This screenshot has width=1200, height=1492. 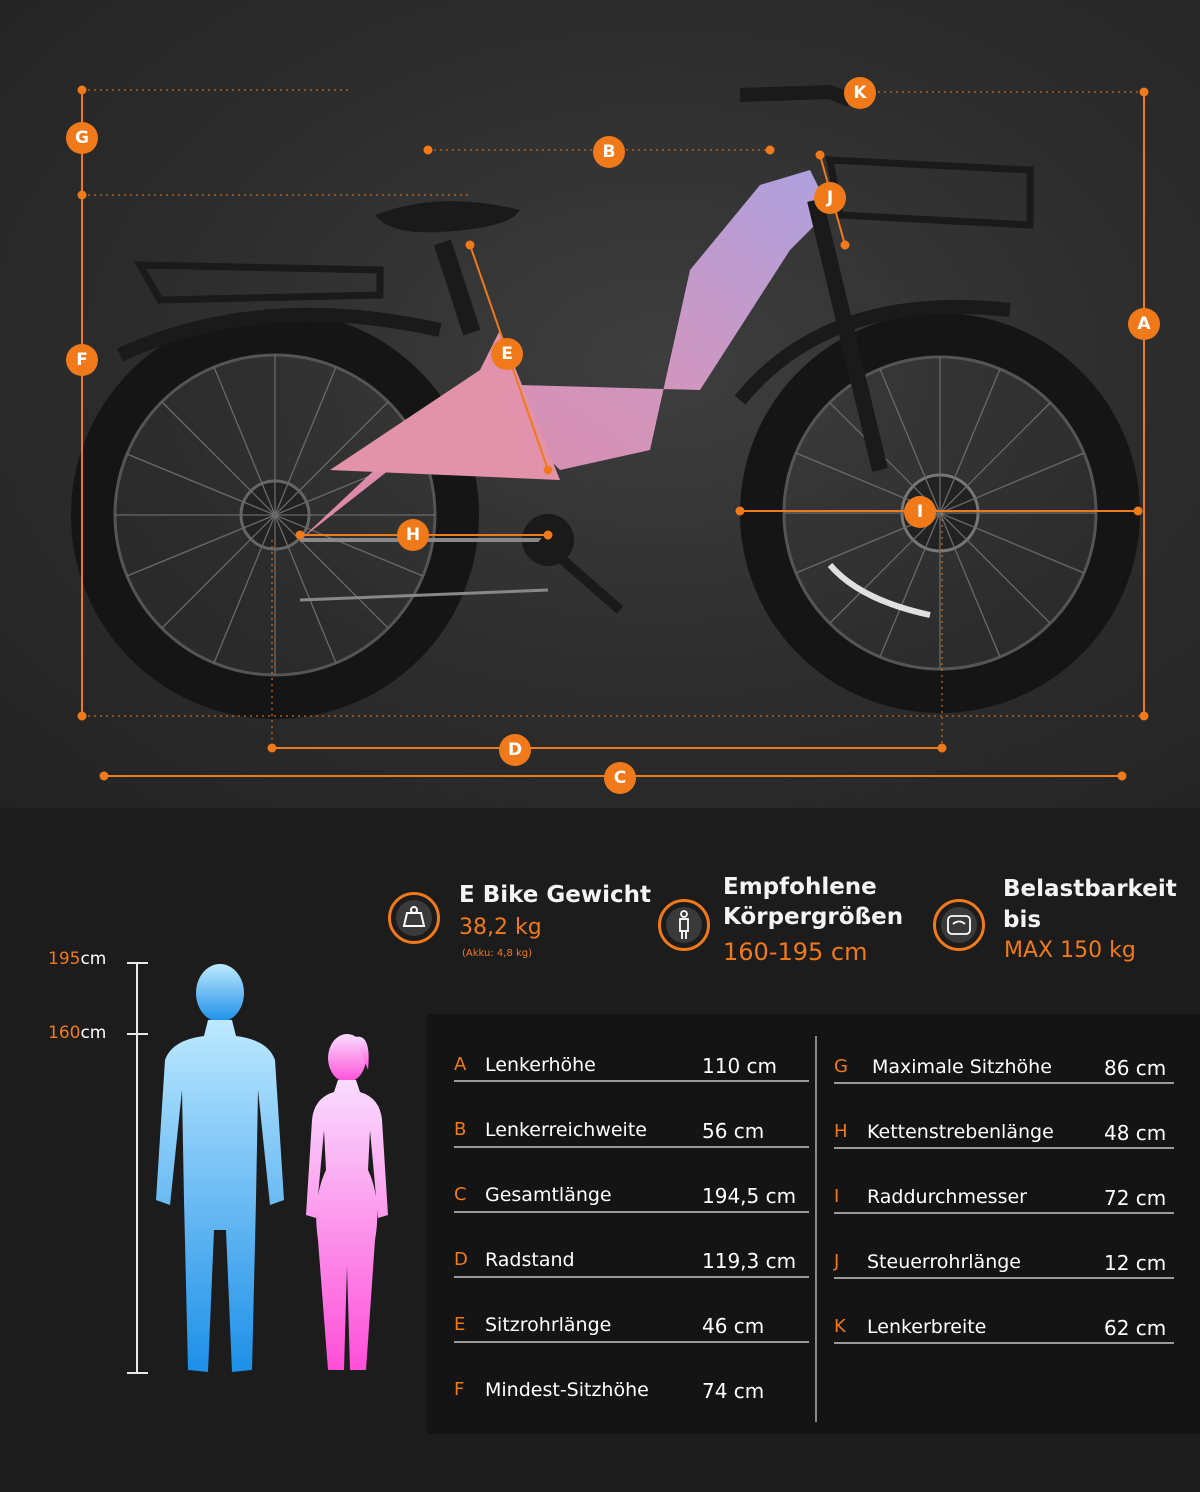 What do you see at coordinates (497, 953) in the screenshot?
I see `stat-weight-note: (Akku: 4,8 kg)` at bounding box center [497, 953].